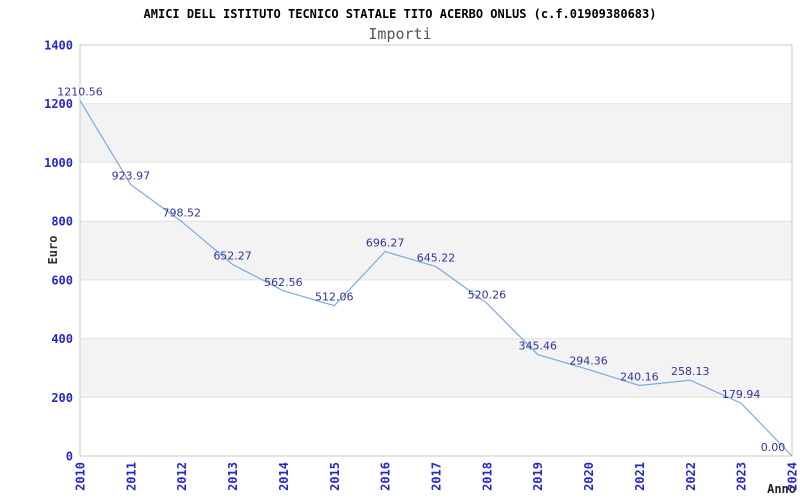 This screenshot has width=800, height=500. What do you see at coordinates (334, 297) in the screenshot?
I see `point-value-label: 512.06` at bounding box center [334, 297].